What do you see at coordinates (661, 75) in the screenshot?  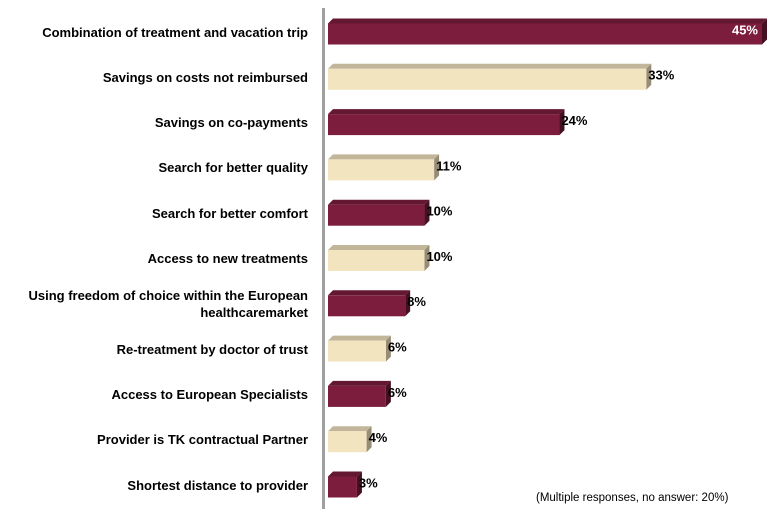 I see `value-label: 33%` at bounding box center [661, 75].